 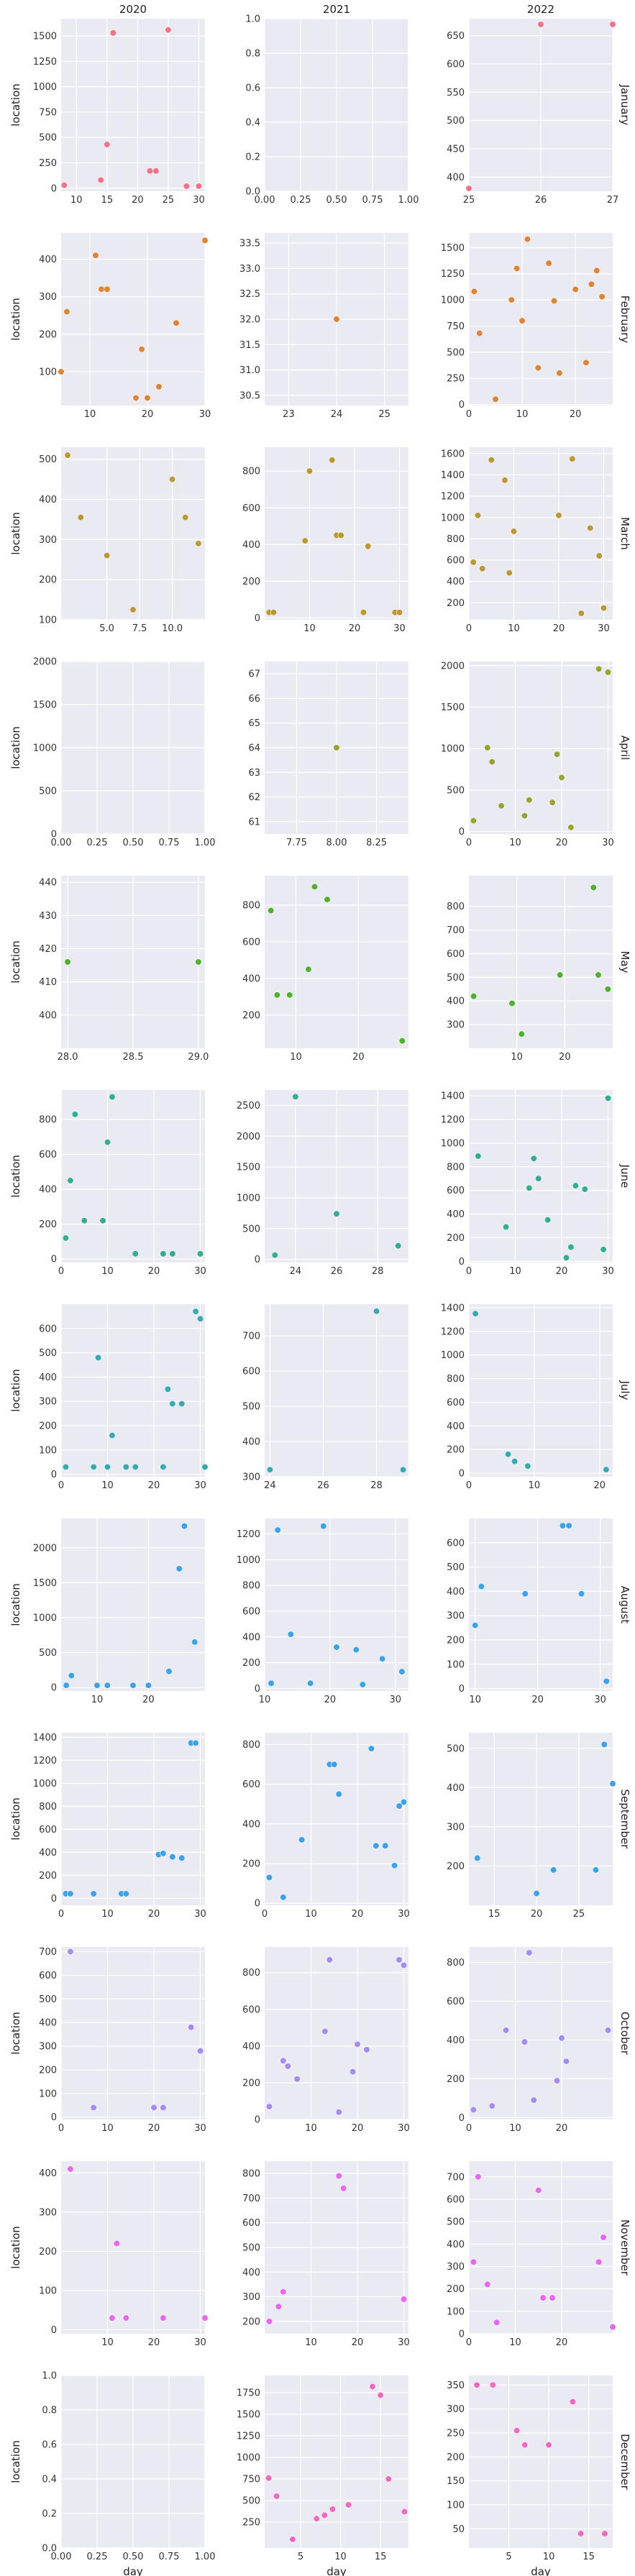 What do you see at coordinates (326, 2254) in the screenshot?
I see `panel-november-2021: 10 20 30 200 300 400 500 600 700 800` at bounding box center [326, 2254].